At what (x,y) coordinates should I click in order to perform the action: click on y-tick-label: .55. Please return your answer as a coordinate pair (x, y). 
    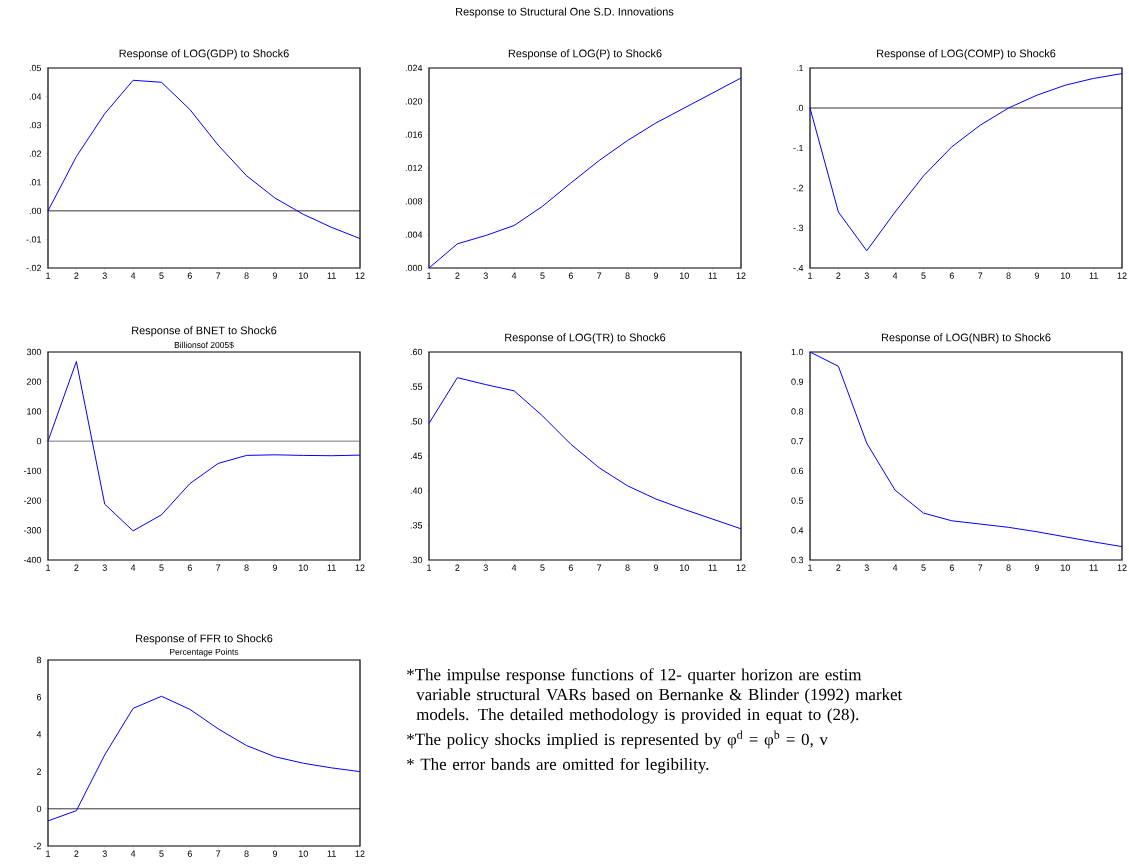
    Looking at the image, I should click on (416, 386).